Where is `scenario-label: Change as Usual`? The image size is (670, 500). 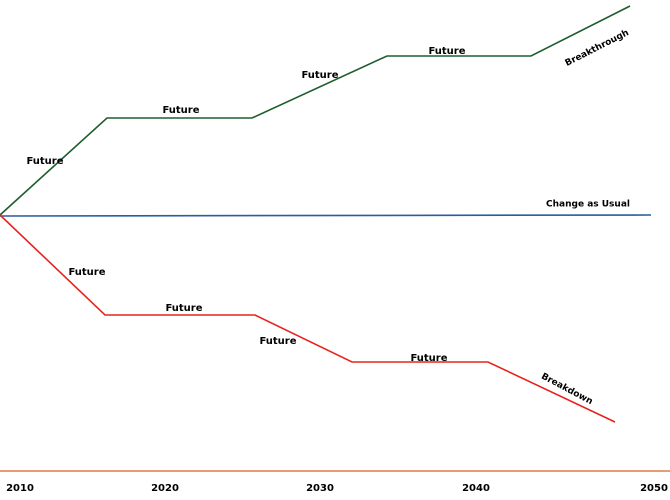
scenario-label: Change as Usual is located at coordinates (588, 205).